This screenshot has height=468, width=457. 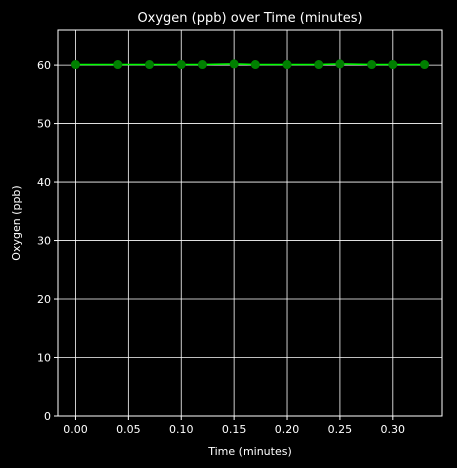 I want to click on y-tick-label: 10, so click(x=44, y=358).